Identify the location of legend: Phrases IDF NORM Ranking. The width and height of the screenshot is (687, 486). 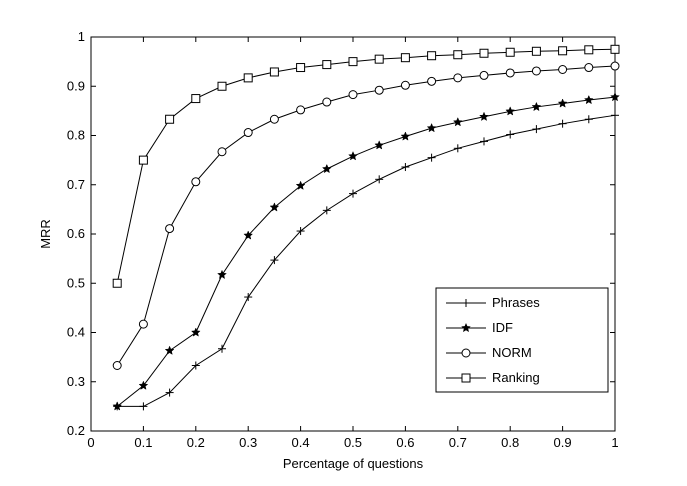
(522, 340).